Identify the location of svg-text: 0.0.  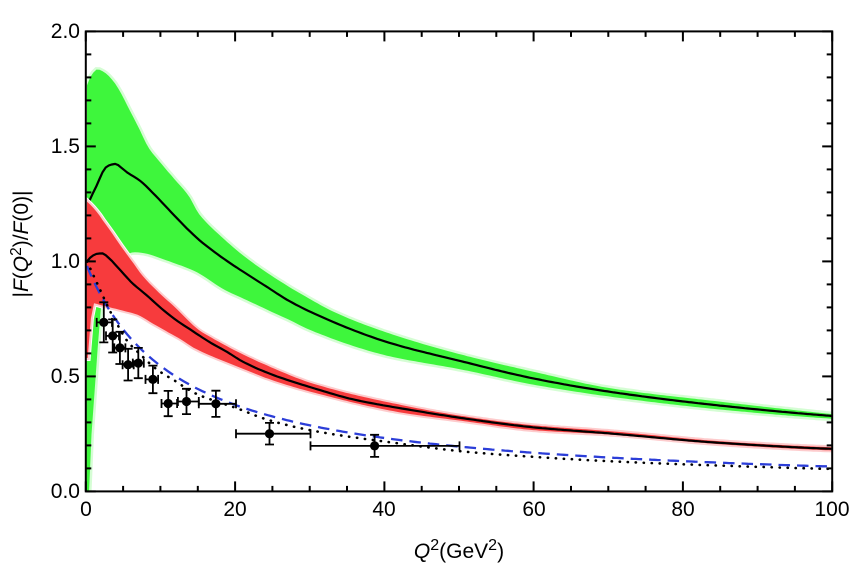
(65, 491).